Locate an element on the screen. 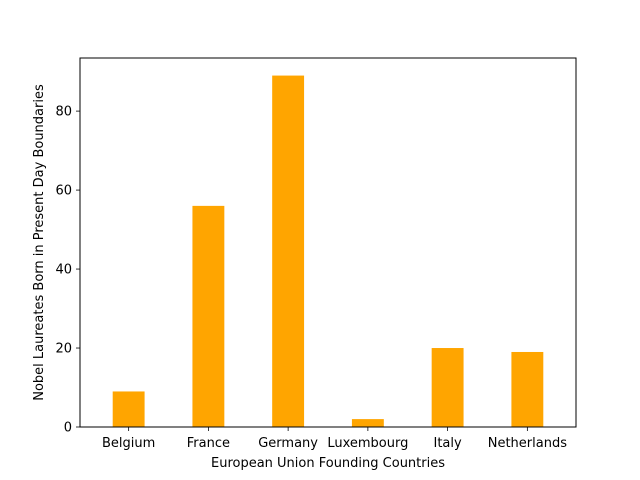 The height and width of the screenshot is (480, 640). x-axis-label: European Union Founding Countries is located at coordinates (328, 463).